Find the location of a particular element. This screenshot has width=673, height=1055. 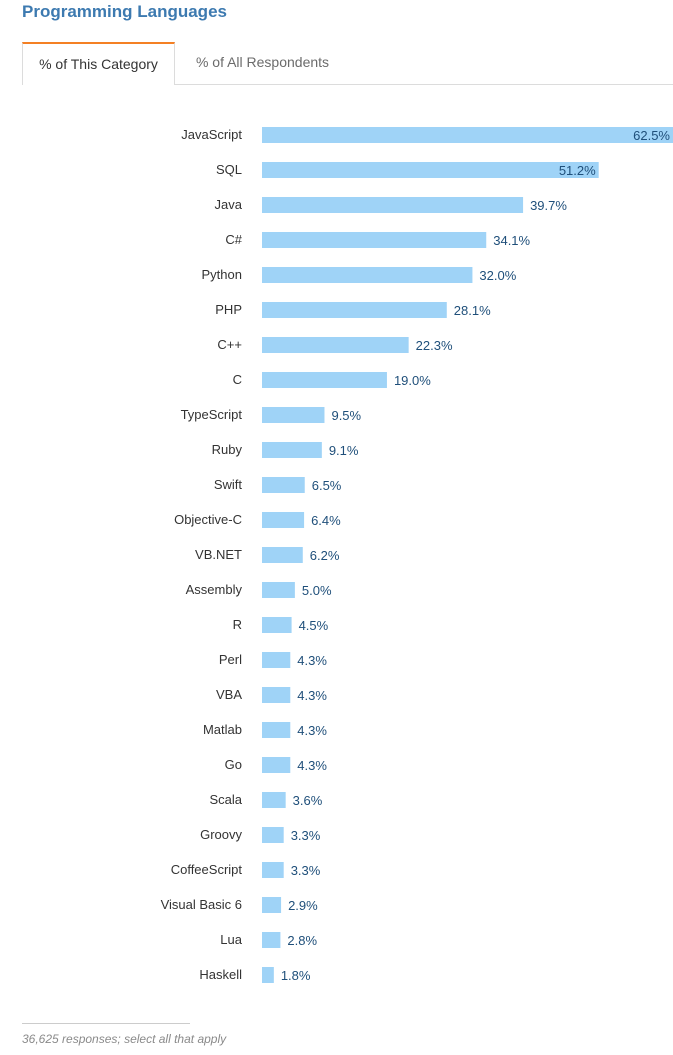

value-label-sql: 51.2% is located at coordinates (577, 170).